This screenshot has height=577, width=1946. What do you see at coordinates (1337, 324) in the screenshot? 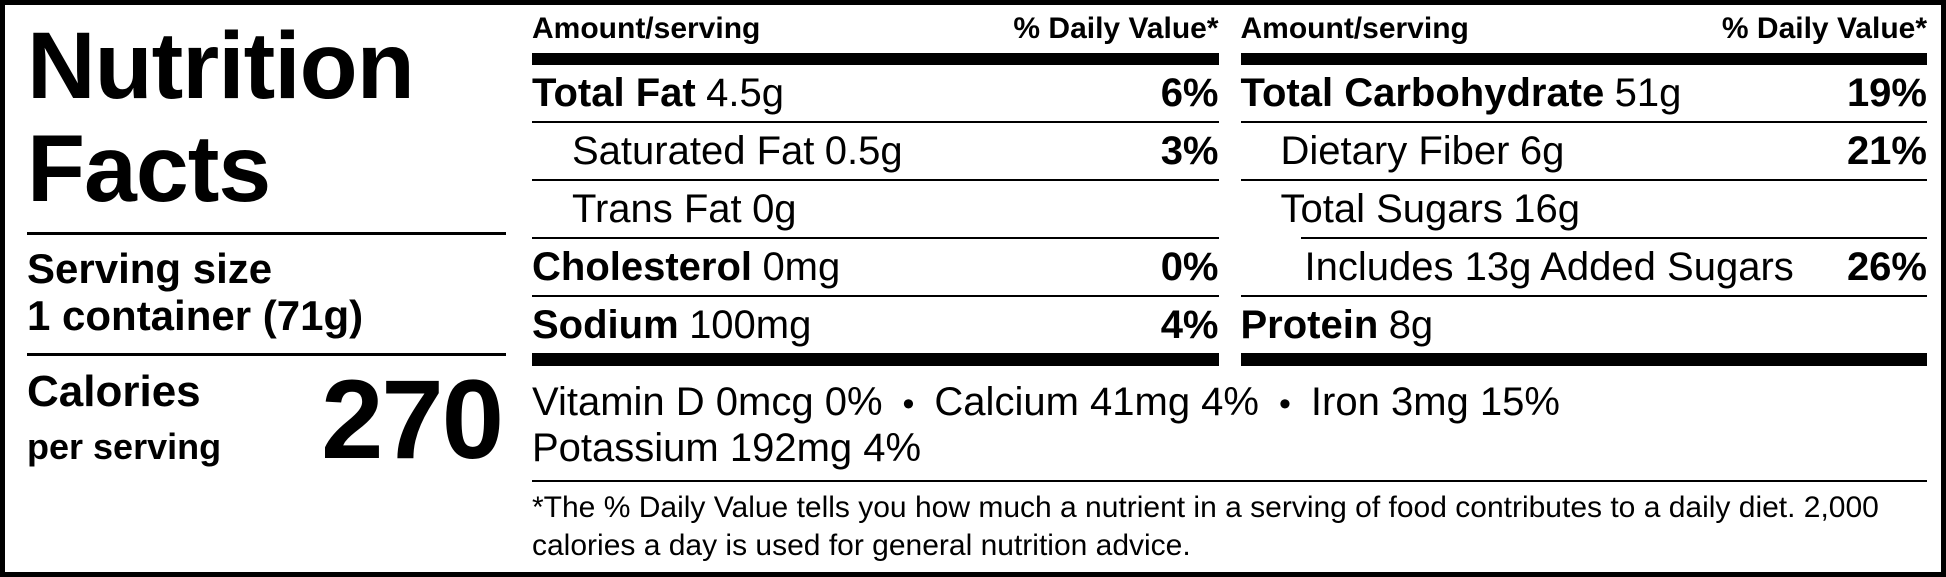
I see `nutrient-label: Protein 8g` at bounding box center [1337, 324].